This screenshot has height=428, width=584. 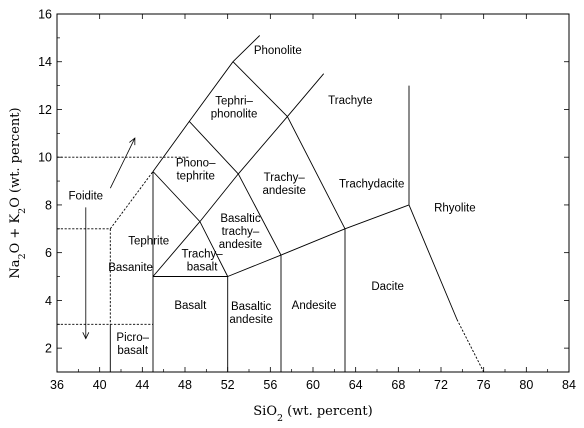 What do you see at coordinates (142, 385) in the screenshot?
I see `x-tick-label: 44` at bounding box center [142, 385].